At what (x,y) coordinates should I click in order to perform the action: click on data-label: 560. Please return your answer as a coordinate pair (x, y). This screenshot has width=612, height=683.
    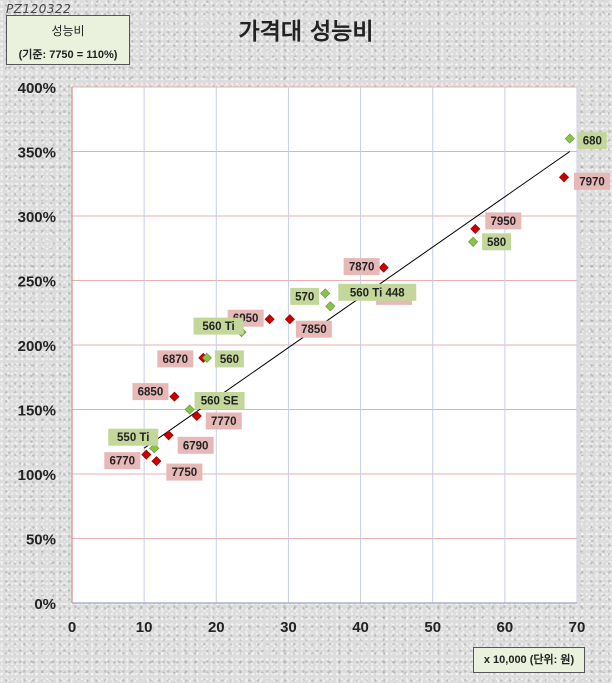
    Looking at the image, I should click on (229, 360).